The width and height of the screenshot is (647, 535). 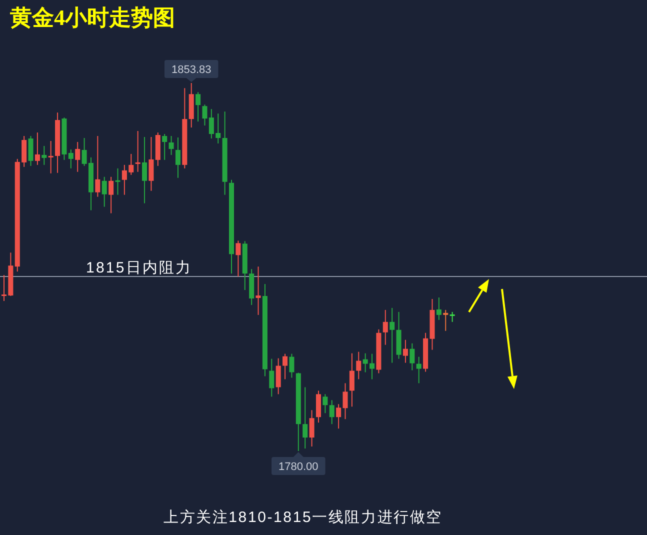 I want to click on price-label: 1853.83, so click(x=191, y=71).